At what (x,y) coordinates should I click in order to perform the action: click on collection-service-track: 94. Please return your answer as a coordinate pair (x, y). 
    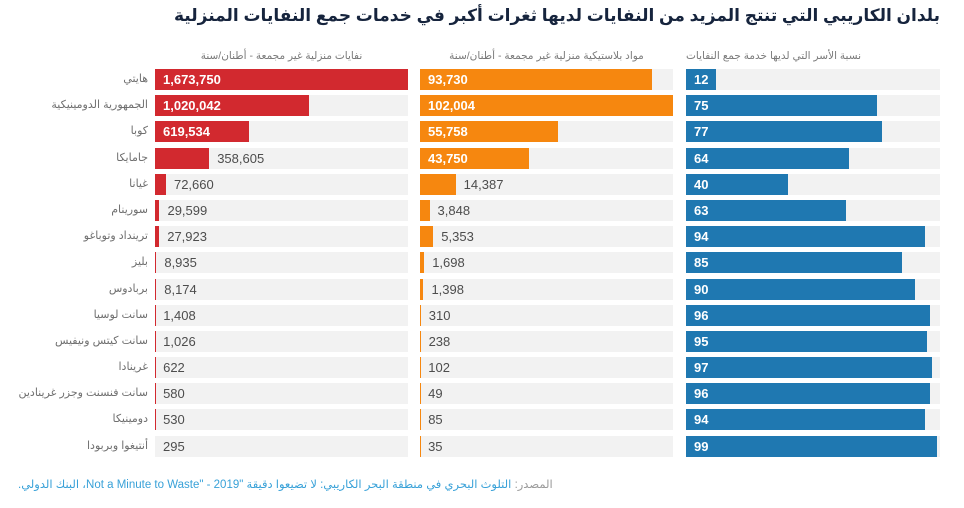
    Looking at the image, I should click on (813, 420).